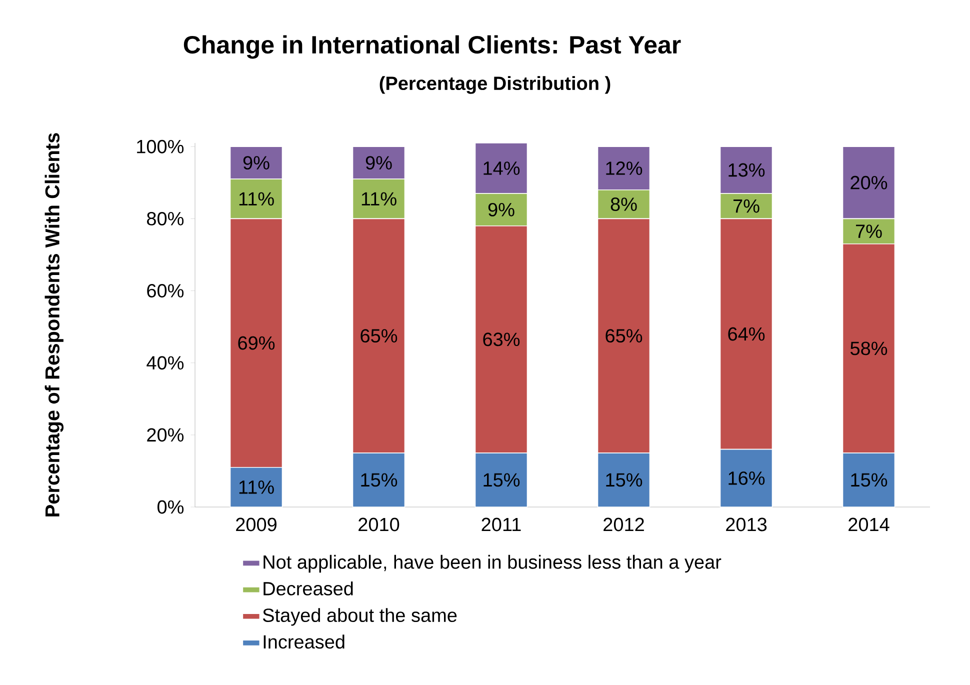 The height and width of the screenshot is (685, 970). What do you see at coordinates (501, 525) in the screenshot?
I see `x-tick-label: 2011` at bounding box center [501, 525].